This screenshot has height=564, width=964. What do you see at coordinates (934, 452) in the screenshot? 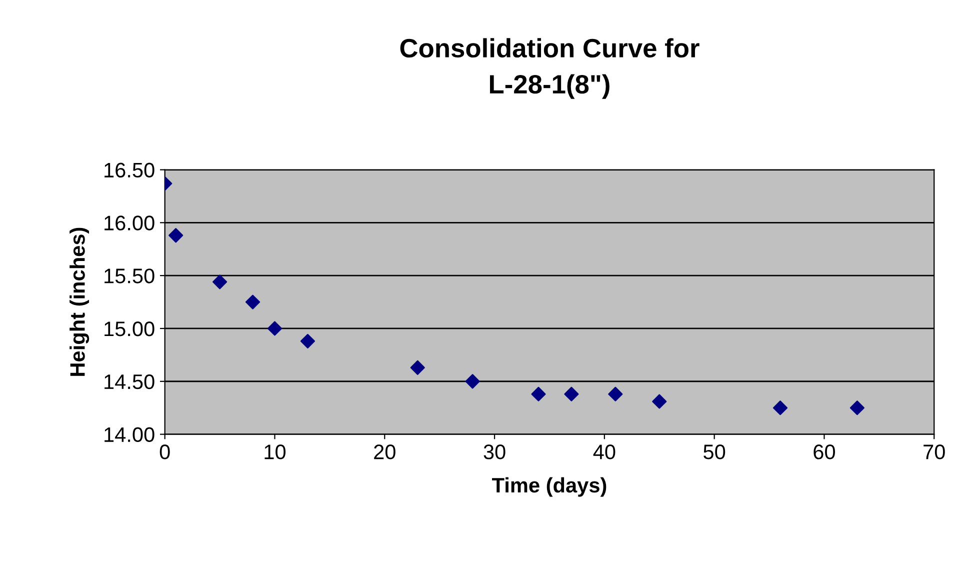
I see `x-tick-label: 70` at bounding box center [934, 452].